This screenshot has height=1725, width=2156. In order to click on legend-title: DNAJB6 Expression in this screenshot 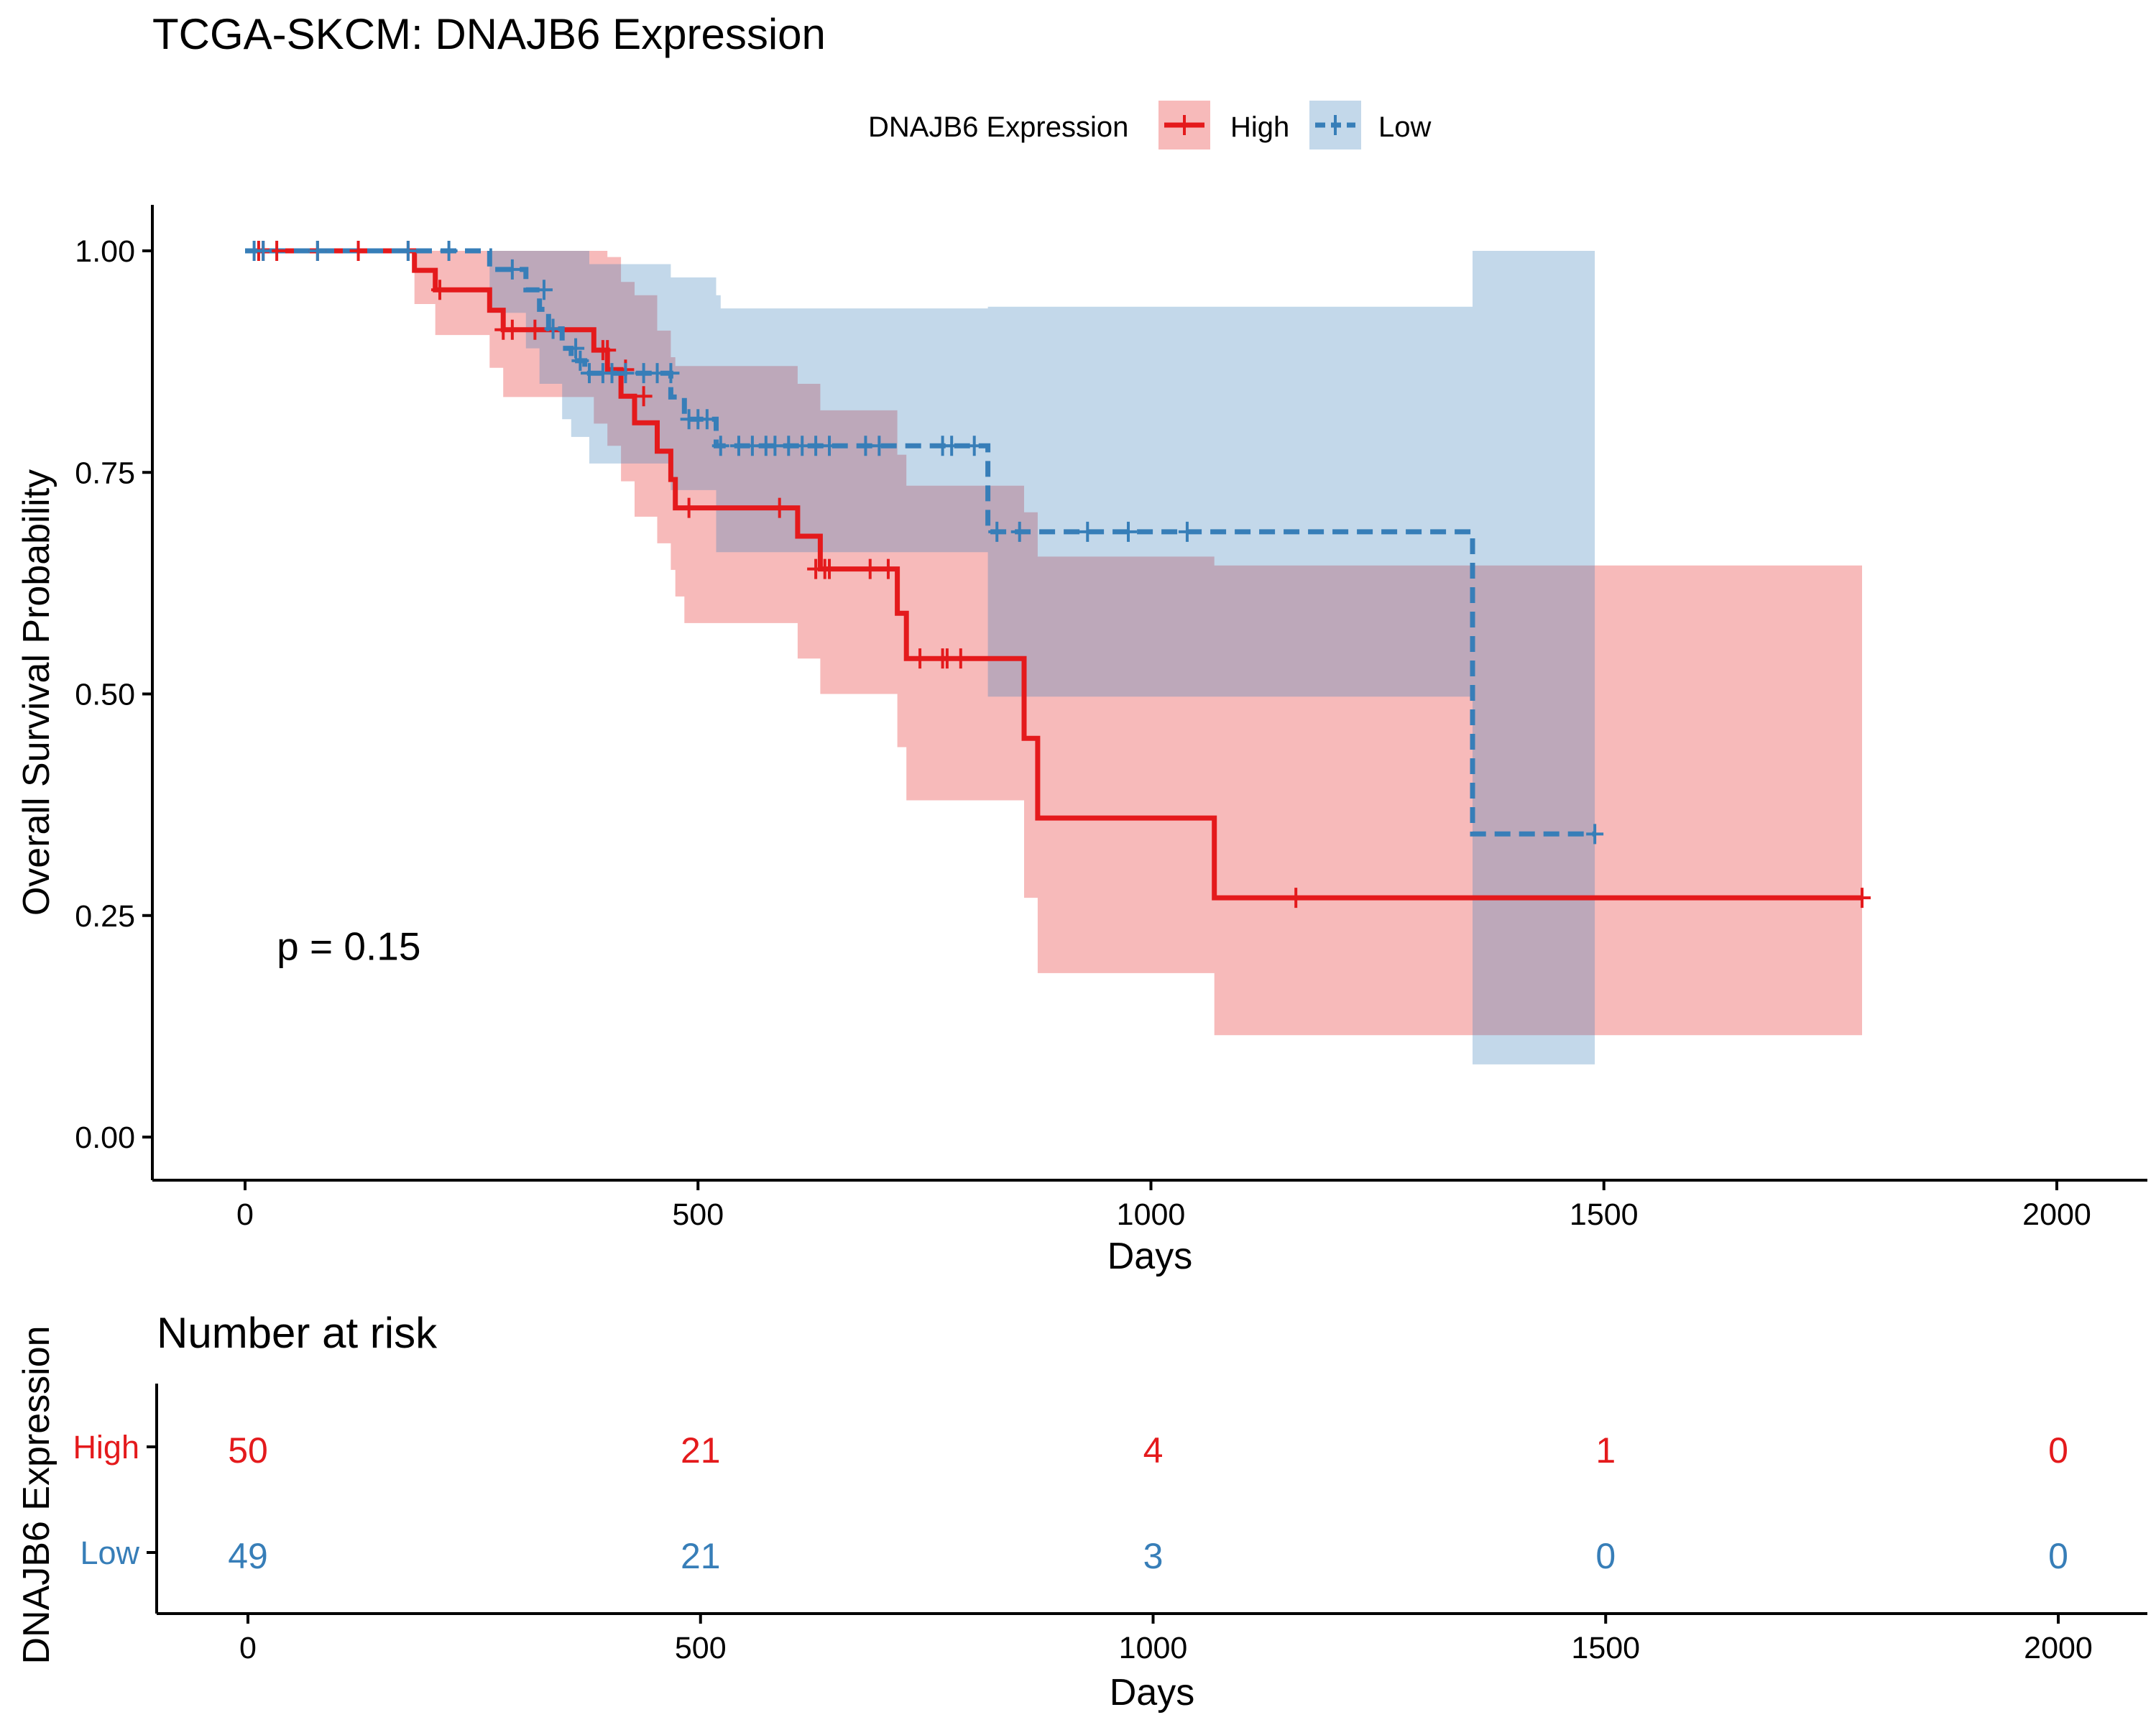, I will do `click(998, 127)`.